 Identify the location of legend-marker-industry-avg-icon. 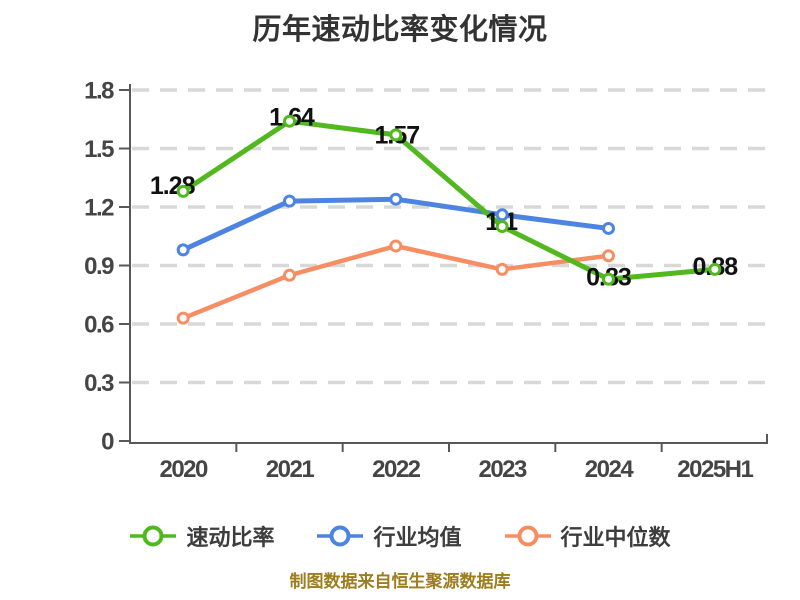
(340, 536).